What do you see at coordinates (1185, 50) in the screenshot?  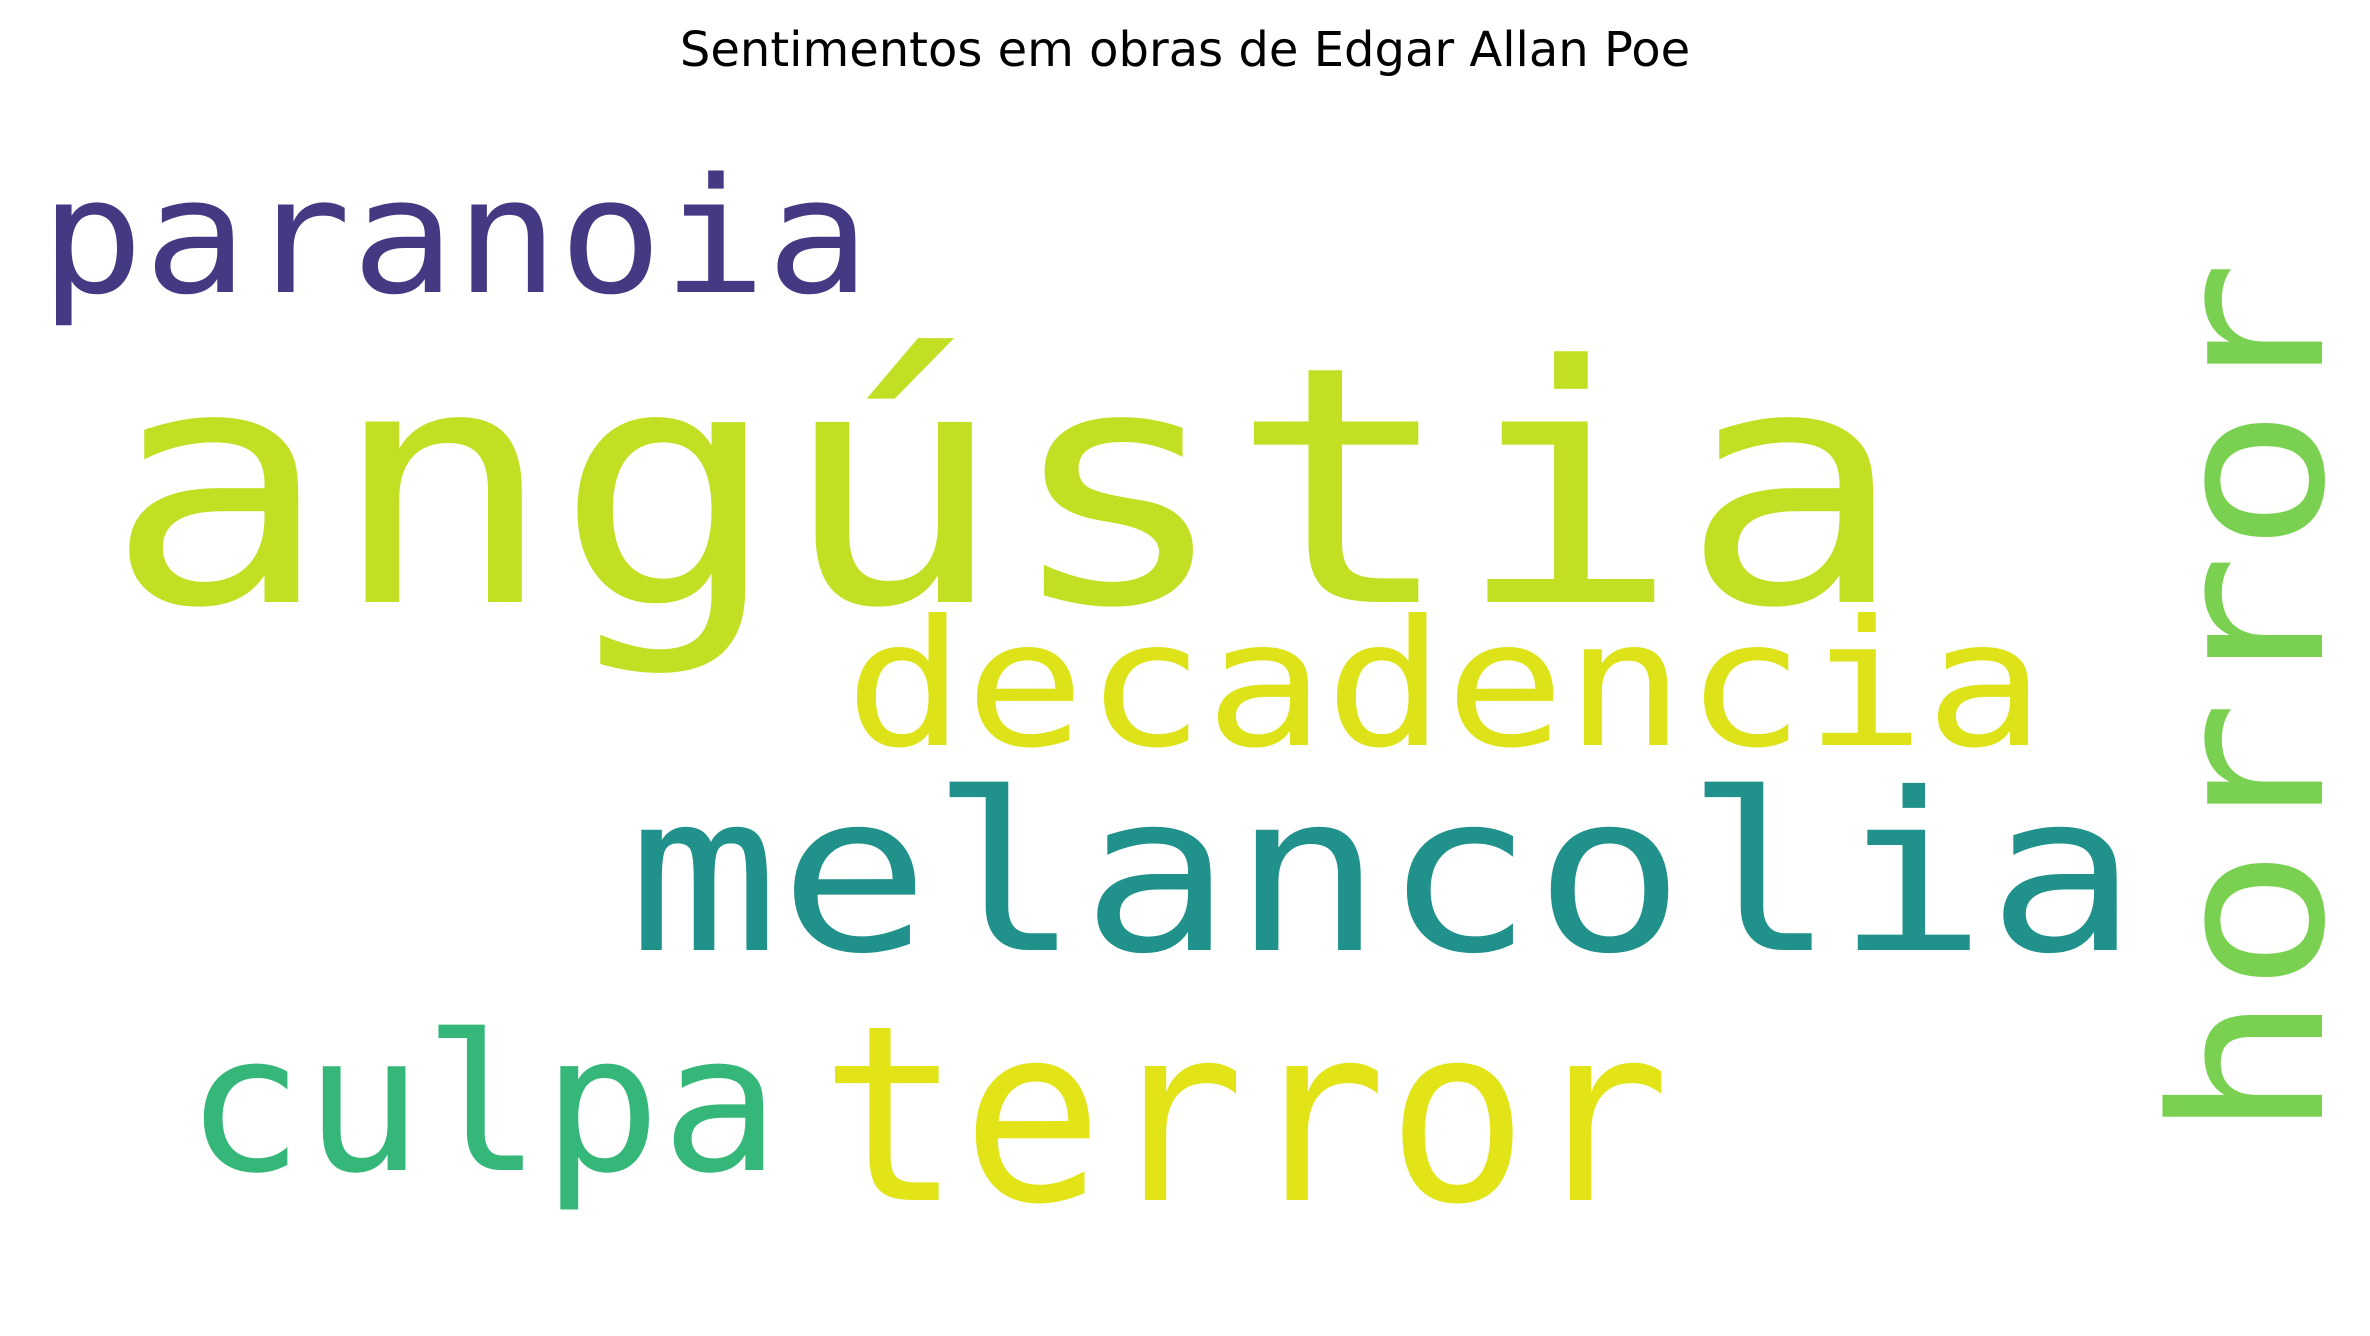 I see `chart-title: Sentimentos em obras de Edgar Allan Poe` at bounding box center [1185, 50].